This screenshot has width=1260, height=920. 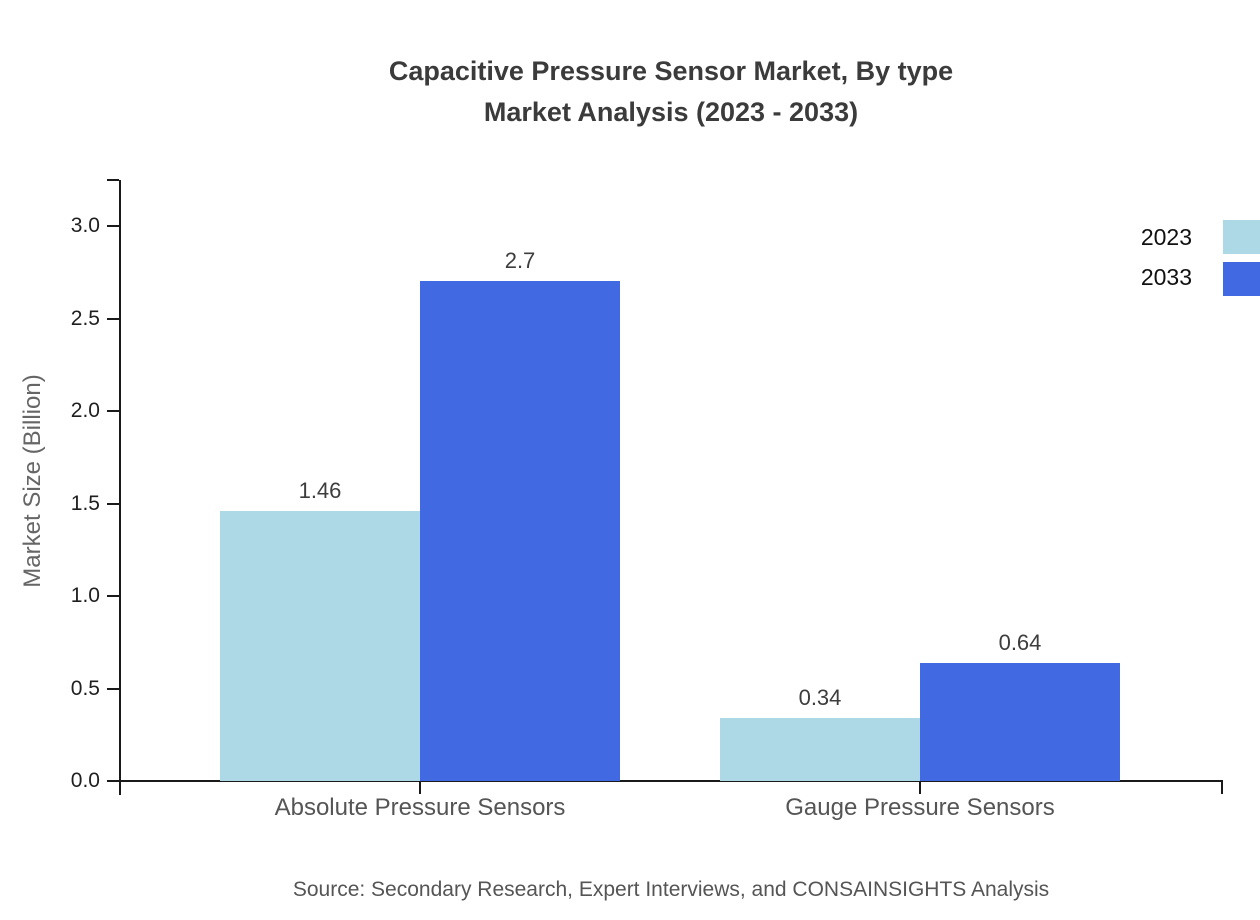 I want to click on legend-item-label: 2023, so click(x=1166, y=237).